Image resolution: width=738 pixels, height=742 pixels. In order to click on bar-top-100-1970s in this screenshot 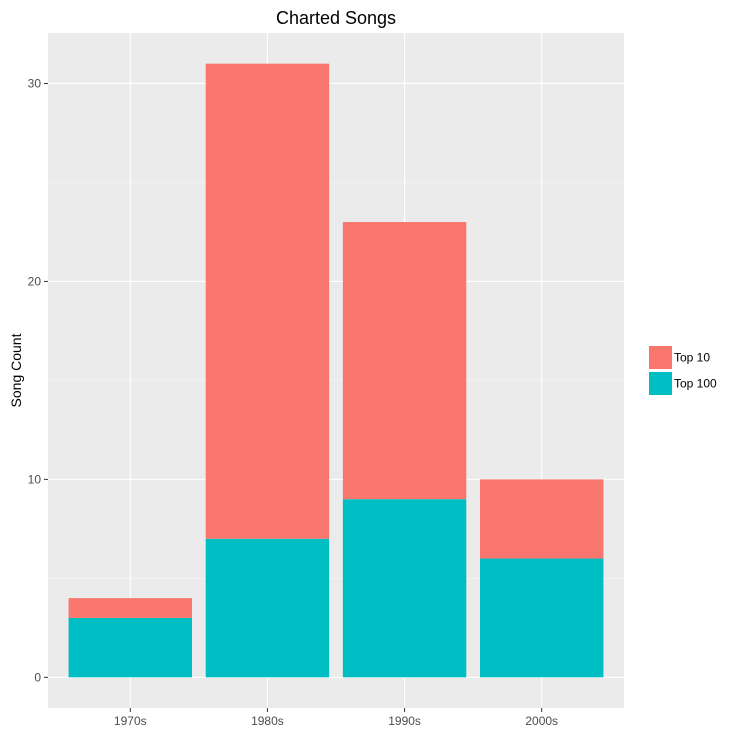, I will do `click(130, 647)`.